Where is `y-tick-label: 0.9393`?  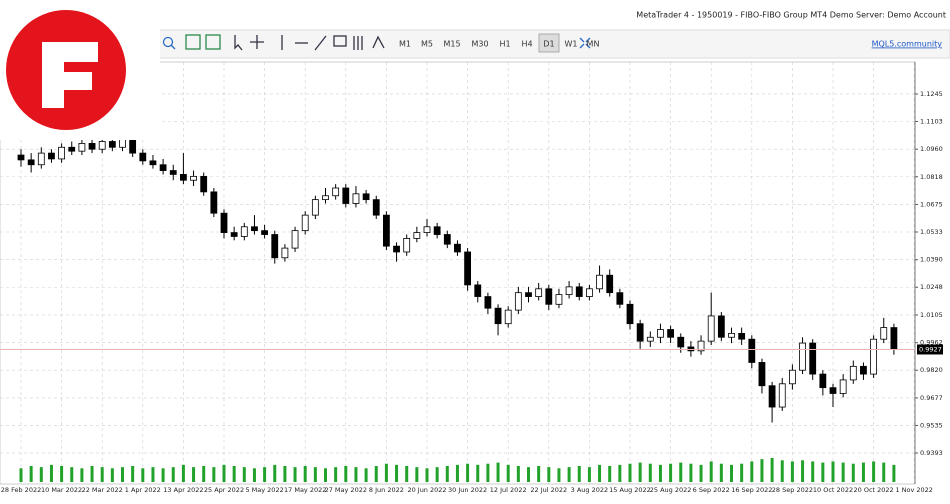
y-tick-label: 0.9393 is located at coordinates (931, 453).